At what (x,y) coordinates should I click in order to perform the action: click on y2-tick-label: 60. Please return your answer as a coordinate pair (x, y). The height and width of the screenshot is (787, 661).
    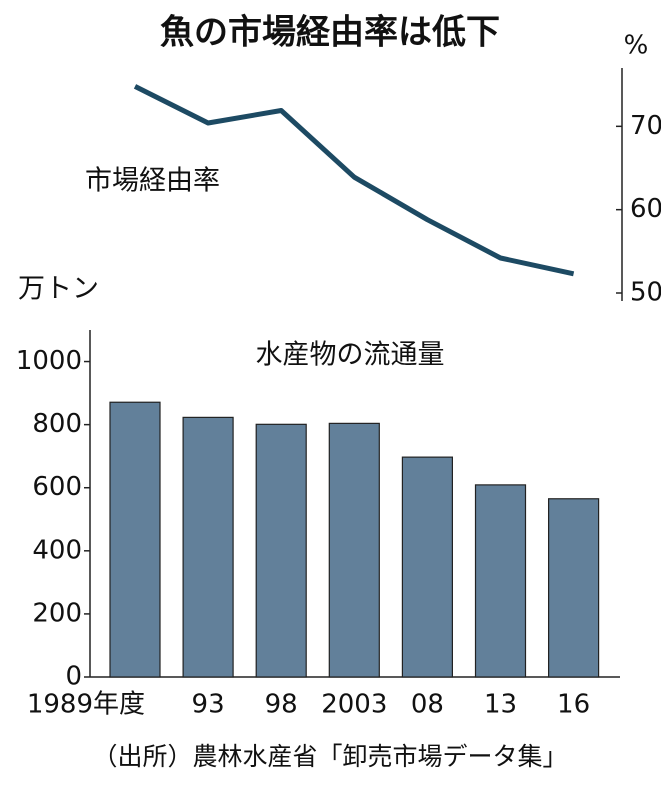
    Looking at the image, I should click on (645, 209).